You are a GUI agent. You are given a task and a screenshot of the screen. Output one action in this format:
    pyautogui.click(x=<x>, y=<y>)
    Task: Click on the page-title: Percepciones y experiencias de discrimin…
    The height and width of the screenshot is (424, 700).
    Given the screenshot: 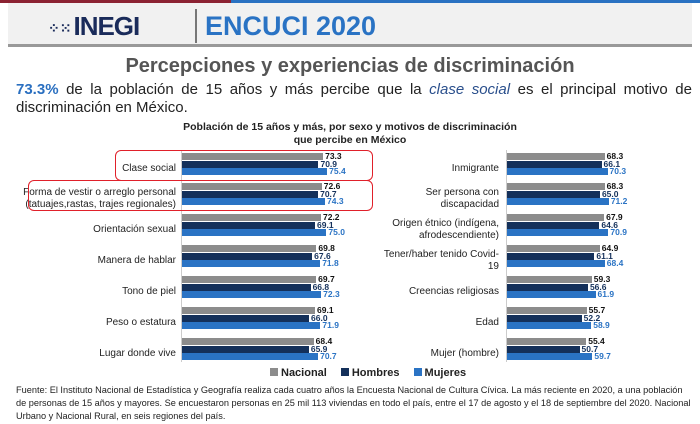 What is the action you would take?
    pyautogui.click(x=350, y=66)
    